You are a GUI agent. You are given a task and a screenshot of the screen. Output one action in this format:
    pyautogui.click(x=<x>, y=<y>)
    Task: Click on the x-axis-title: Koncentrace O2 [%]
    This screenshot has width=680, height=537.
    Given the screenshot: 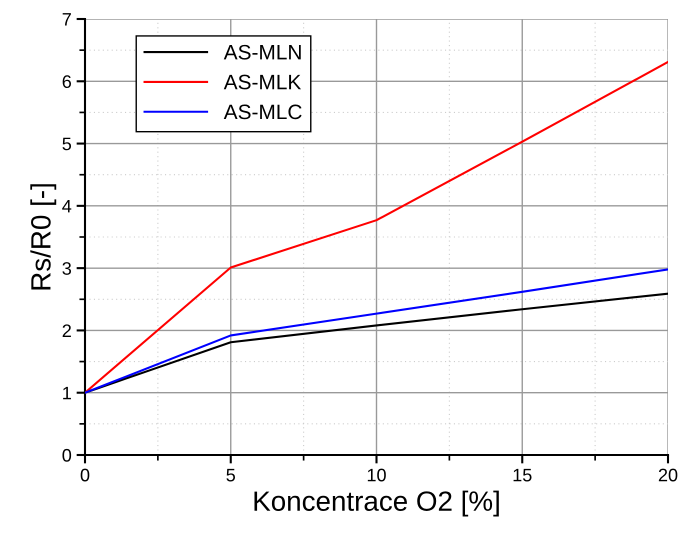 What is the action you would take?
    pyautogui.click(x=376, y=503)
    